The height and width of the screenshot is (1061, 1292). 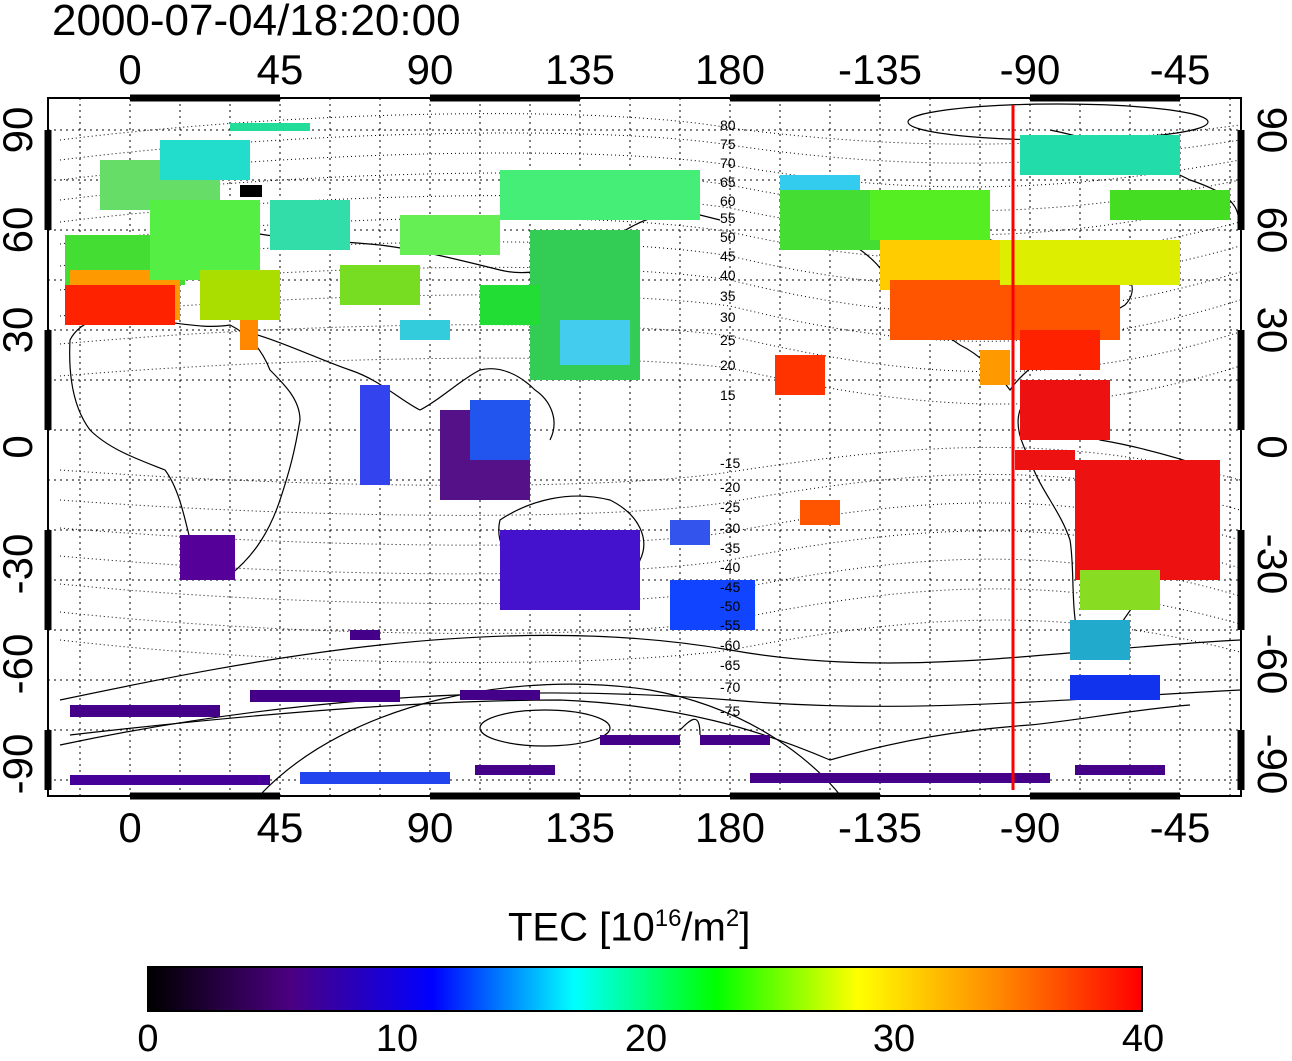 What do you see at coordinates (646, 1039) in the screenshot?
I see `colorbar-tick: 20` at bounding box center [646, 1039].